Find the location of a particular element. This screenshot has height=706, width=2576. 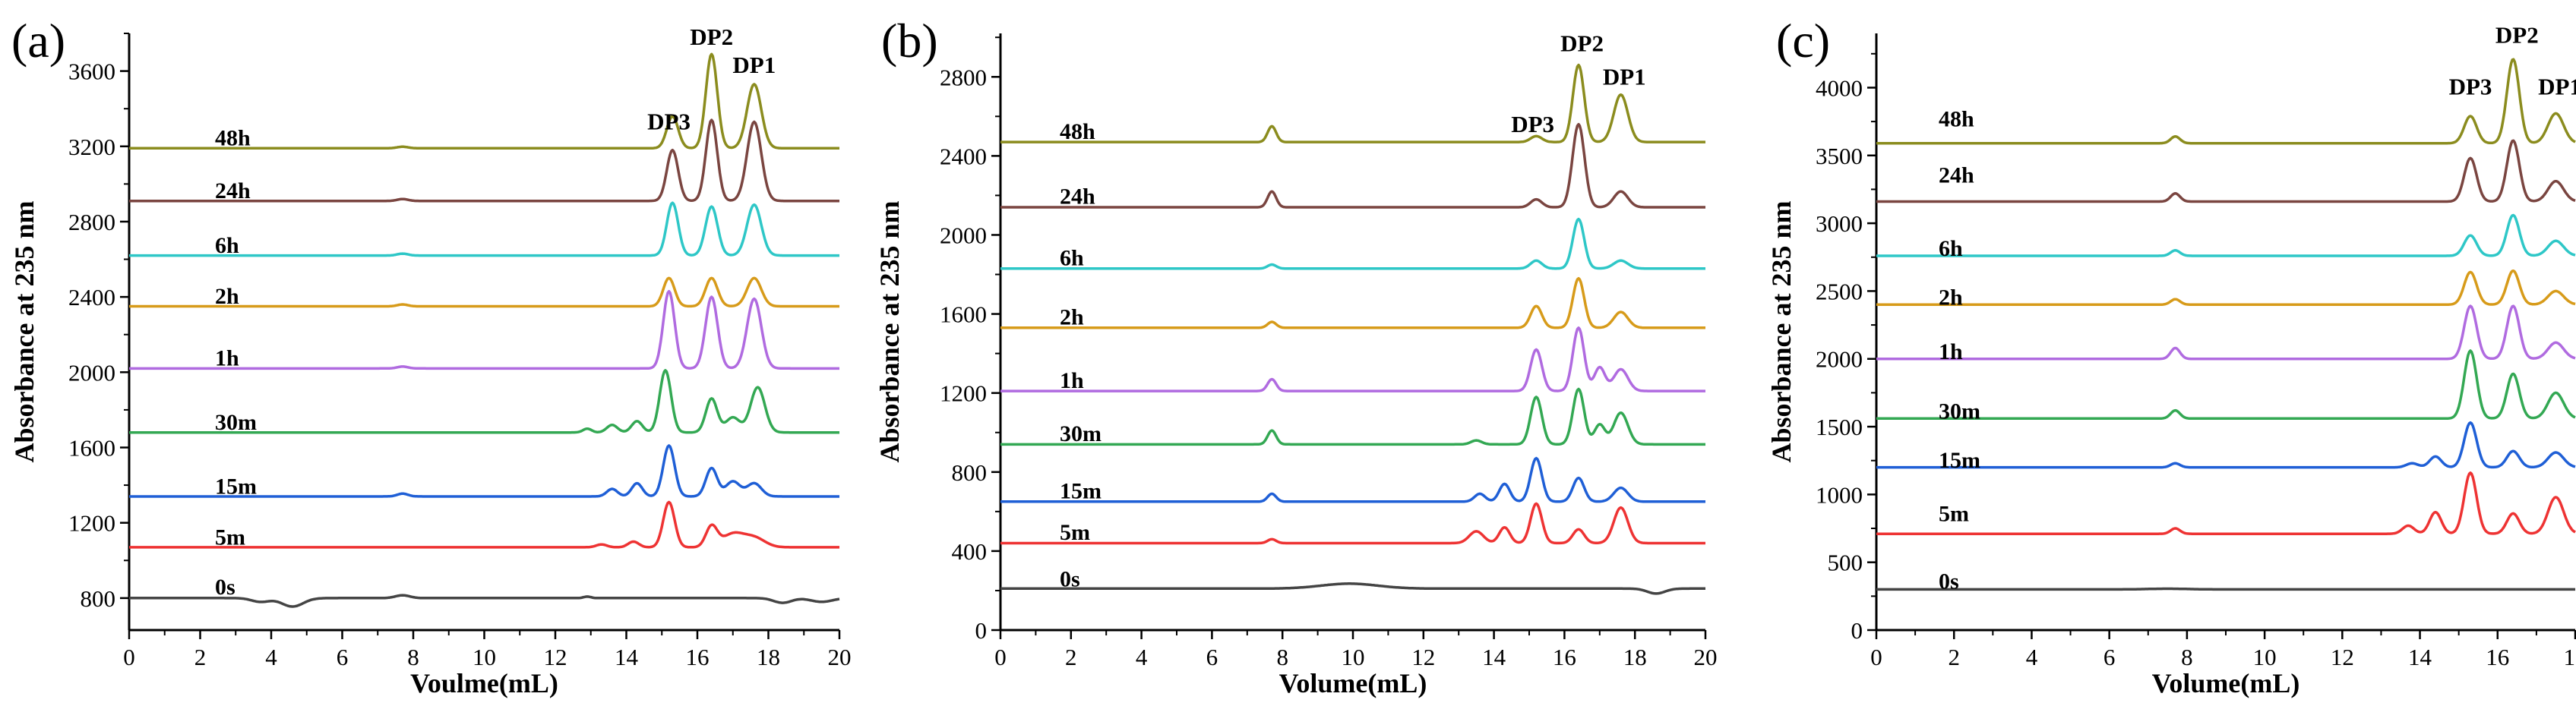

y-tick-label: 1000 is located at coordinates (1839, 495).